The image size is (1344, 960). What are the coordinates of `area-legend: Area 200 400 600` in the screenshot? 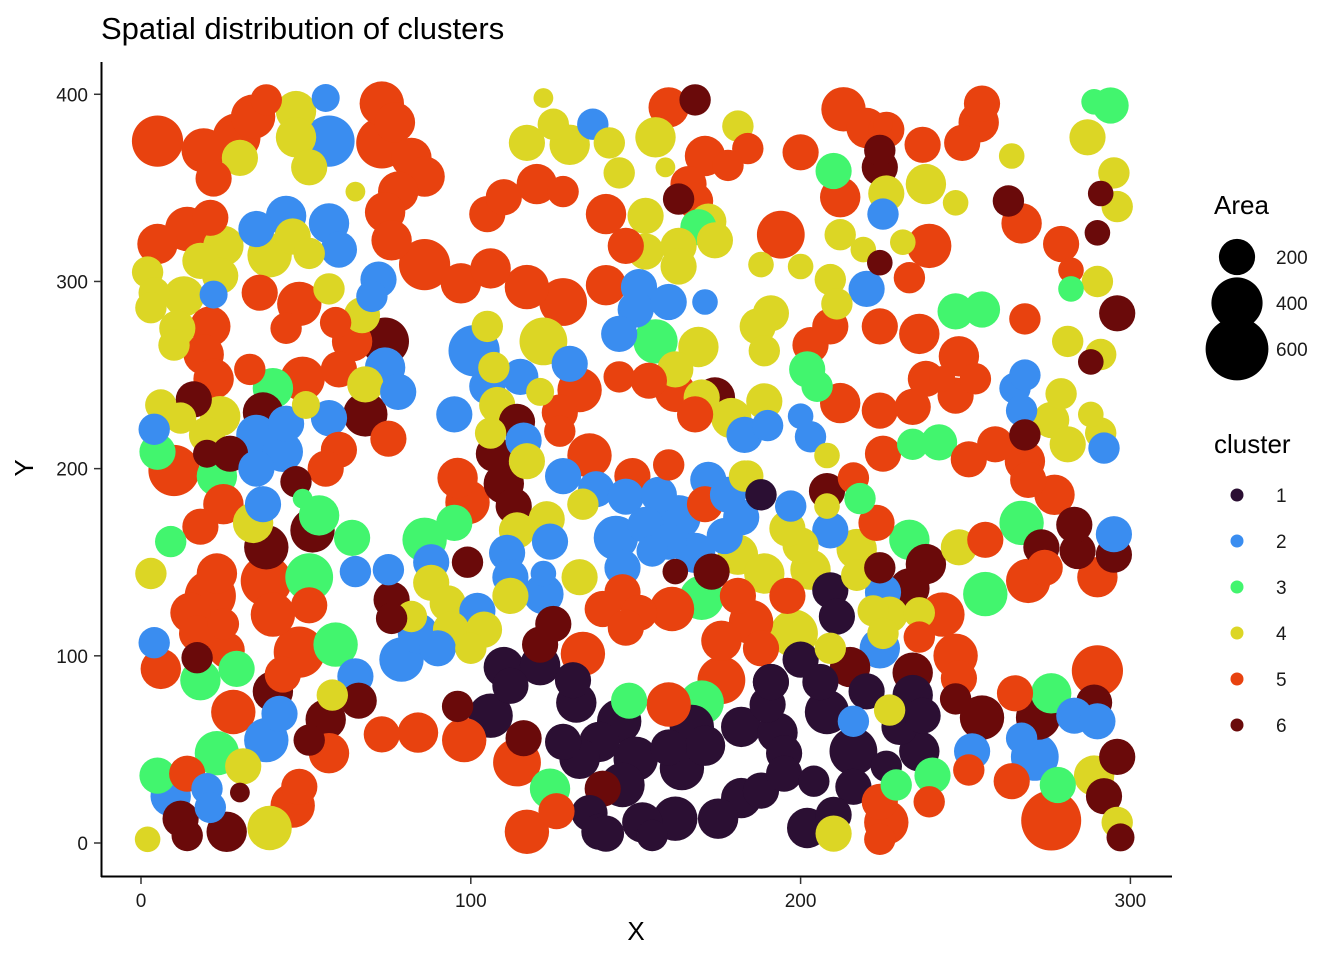 It's located at (1256, 285).